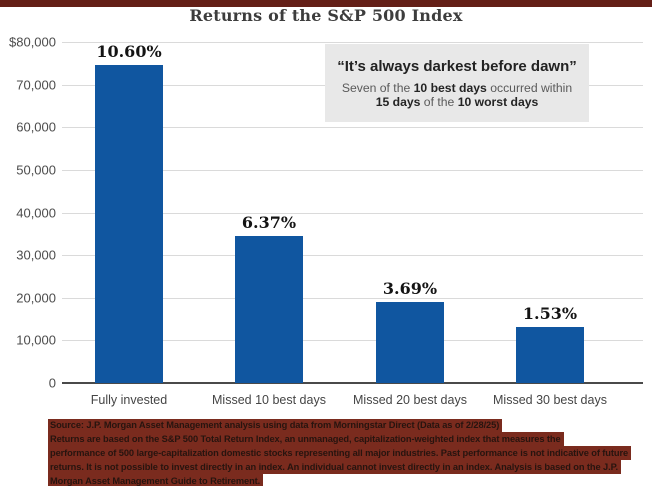 The image size is (652, 486). I want to click on x-tick-label: Missed 20 best days, so click(410, 400).